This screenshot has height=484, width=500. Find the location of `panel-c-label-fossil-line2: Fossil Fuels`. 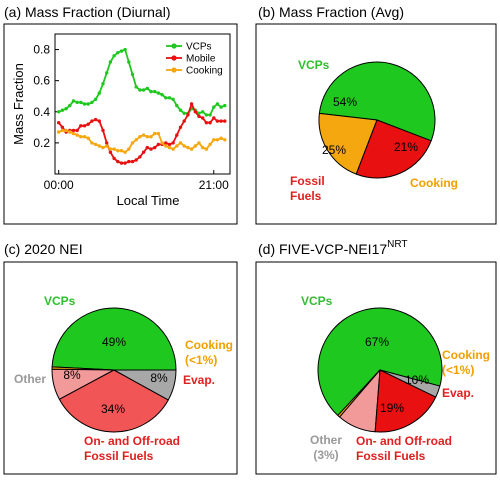

panel-c-label-fossil-line2: Fossil Fuels is located at coordinates (119, 456).